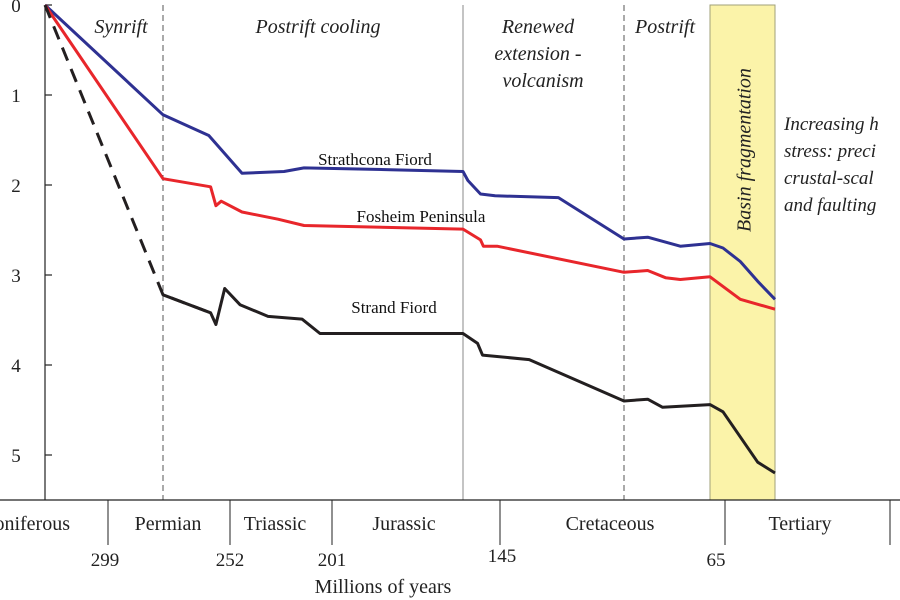 This screenshot has height=600, width=900. I want to click on y-tick-label: 4, so click(16, 366).